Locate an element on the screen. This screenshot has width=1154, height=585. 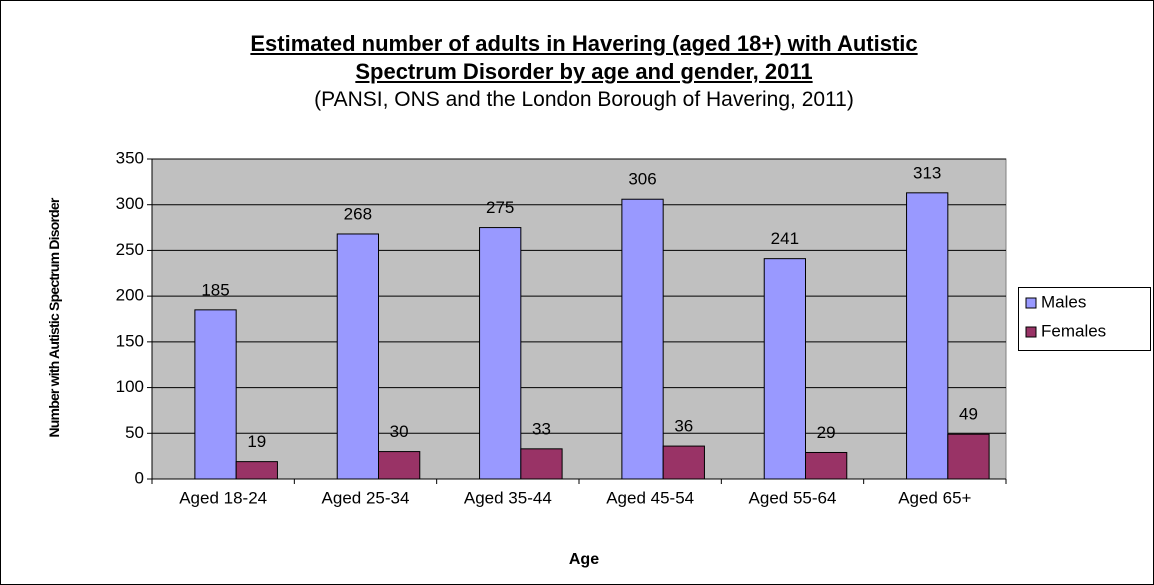
y-tick-label: 200 is located at coordinates (130, 295).